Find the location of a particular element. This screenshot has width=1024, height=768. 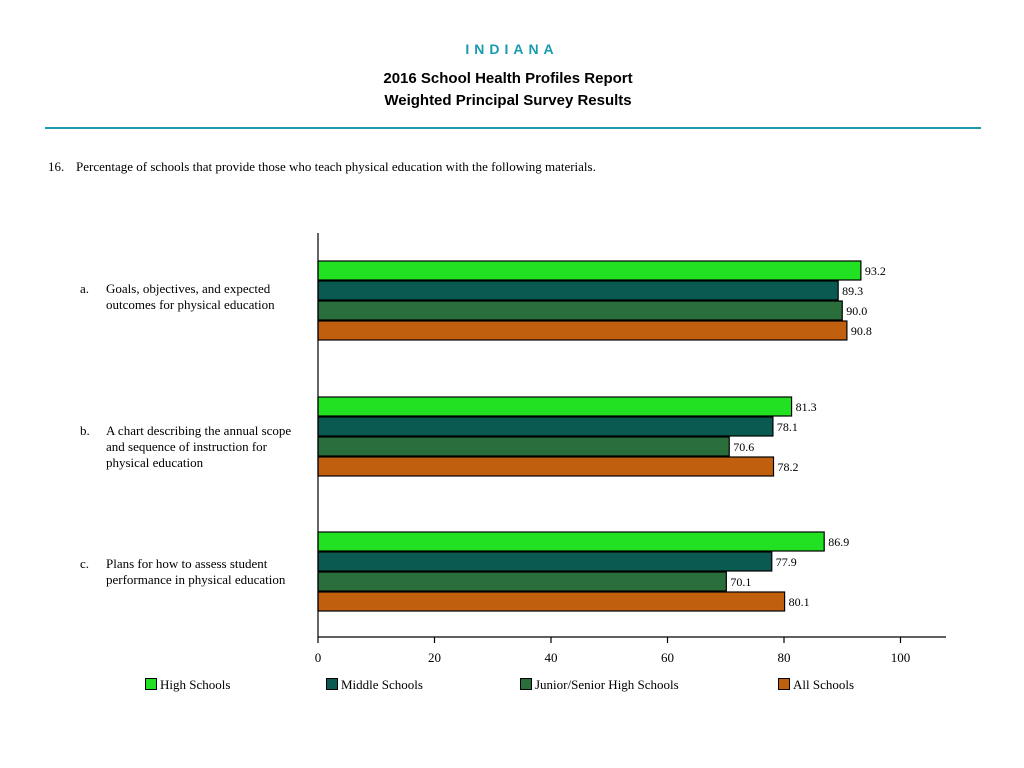

data-label: 80.1 is located at coordinates (799, 602).